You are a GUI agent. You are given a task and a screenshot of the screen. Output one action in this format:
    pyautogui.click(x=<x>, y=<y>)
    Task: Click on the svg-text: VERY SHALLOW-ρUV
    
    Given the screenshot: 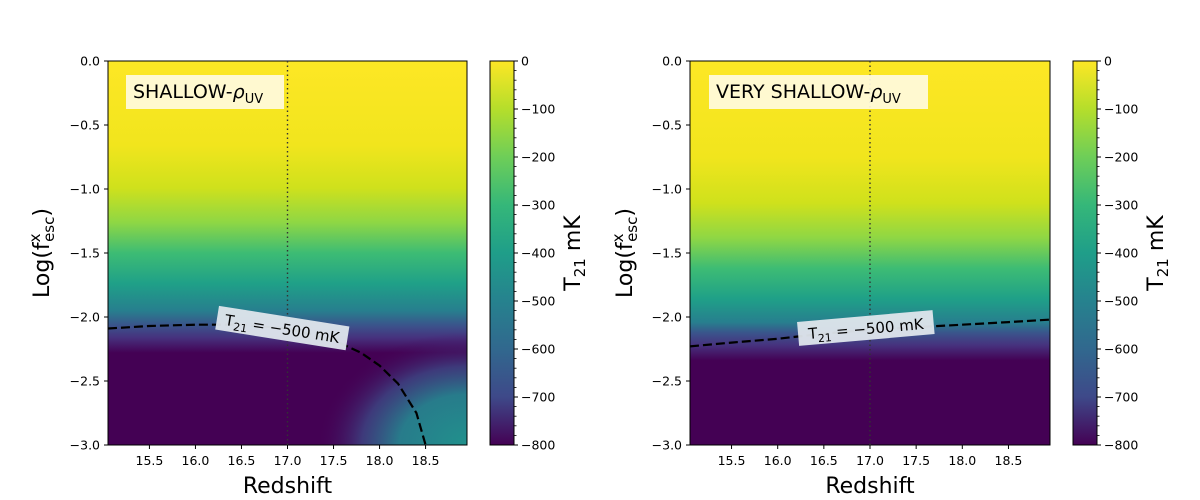 What is the action you would take?
    pyautogui.click(x=808, y=94)
    